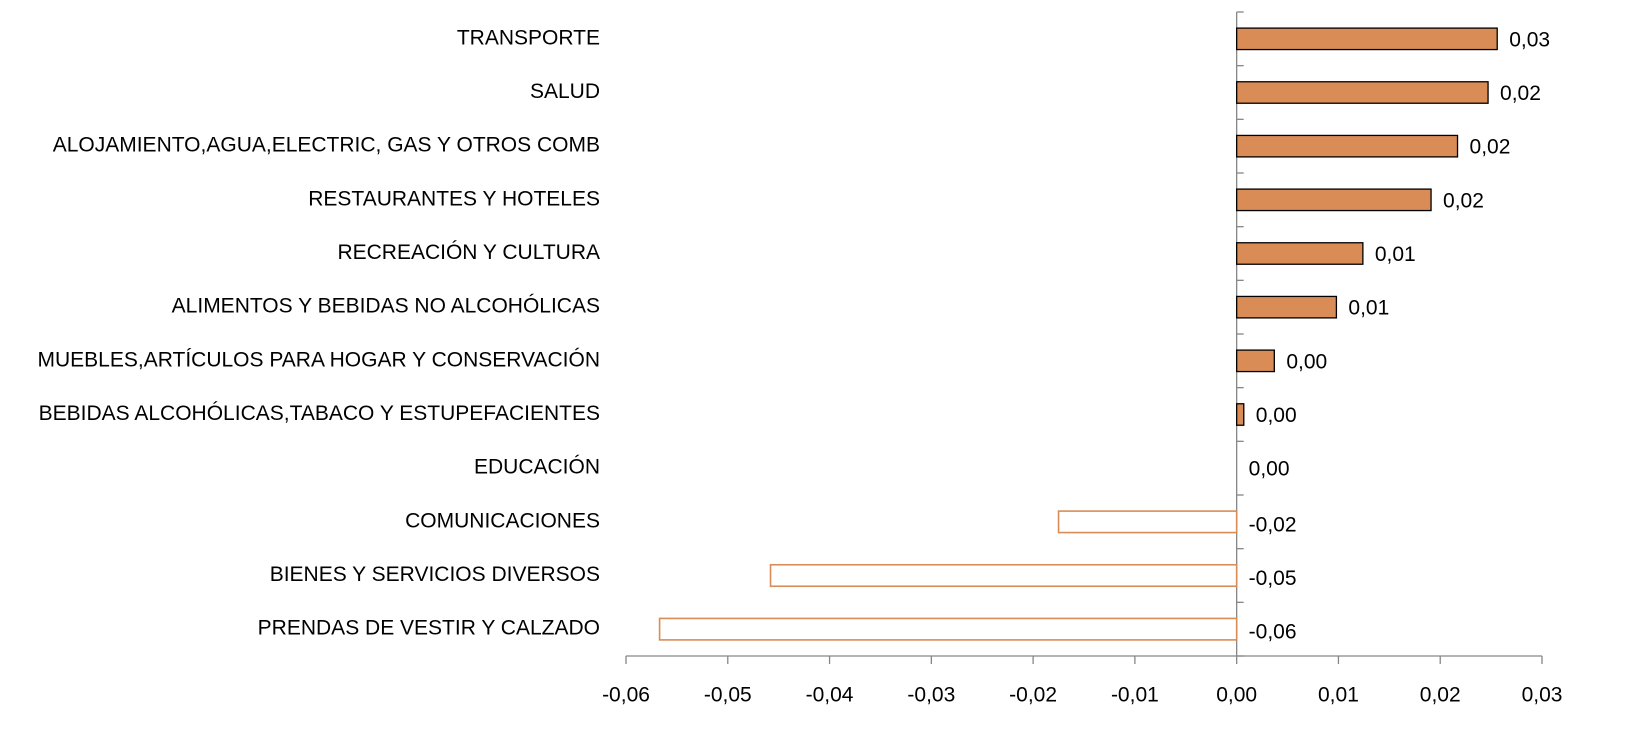  Describe the element at coordinates (830, 695) in the screenshot. I see `x-tick-label: -0,04` at that location.